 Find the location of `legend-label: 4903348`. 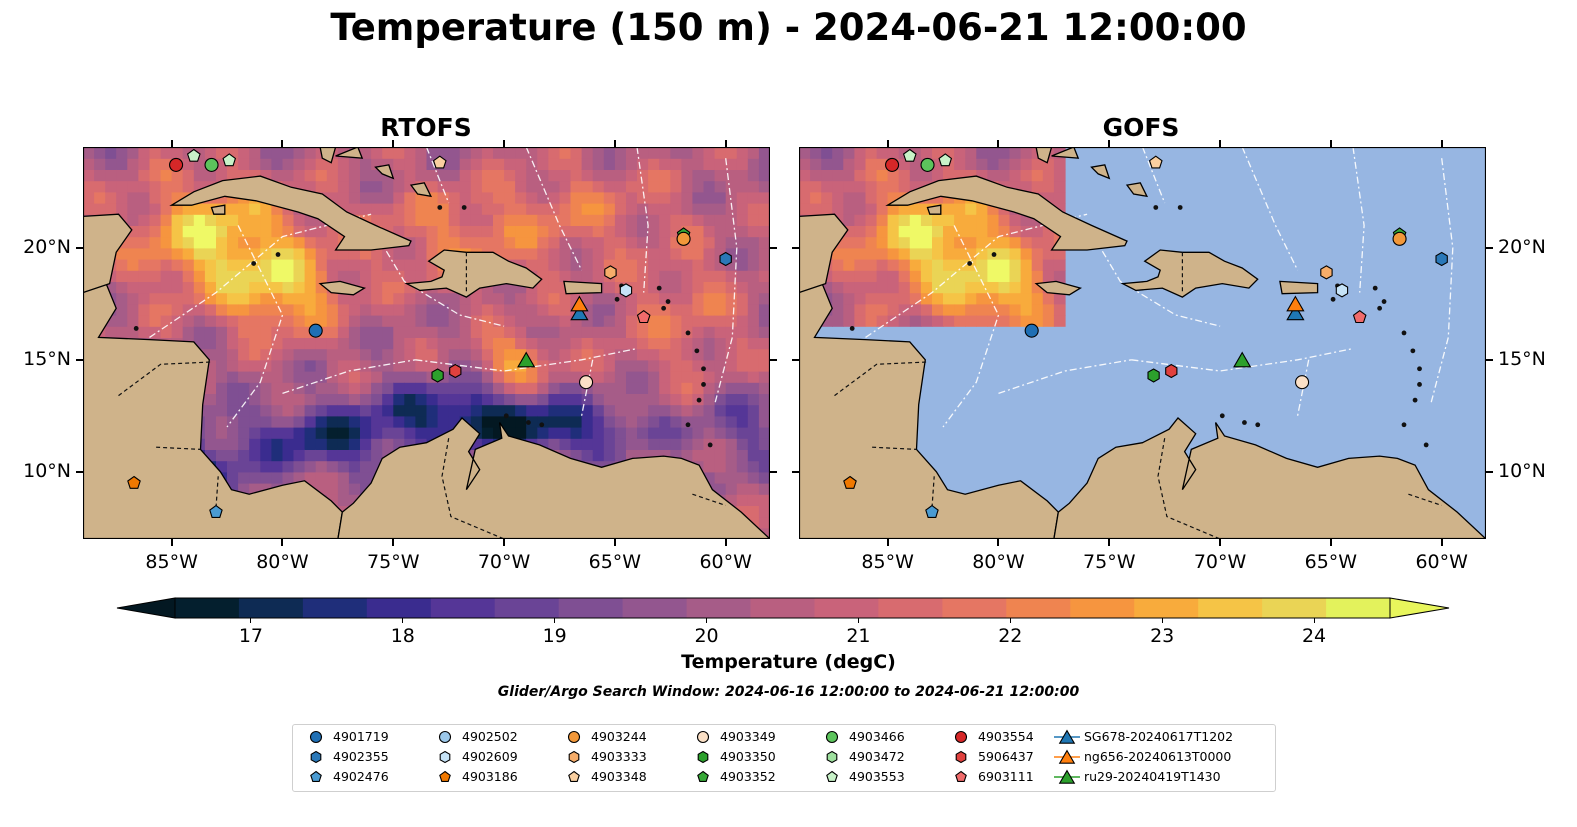

legend-label: 4903348 is located at coordinates (619, 776).